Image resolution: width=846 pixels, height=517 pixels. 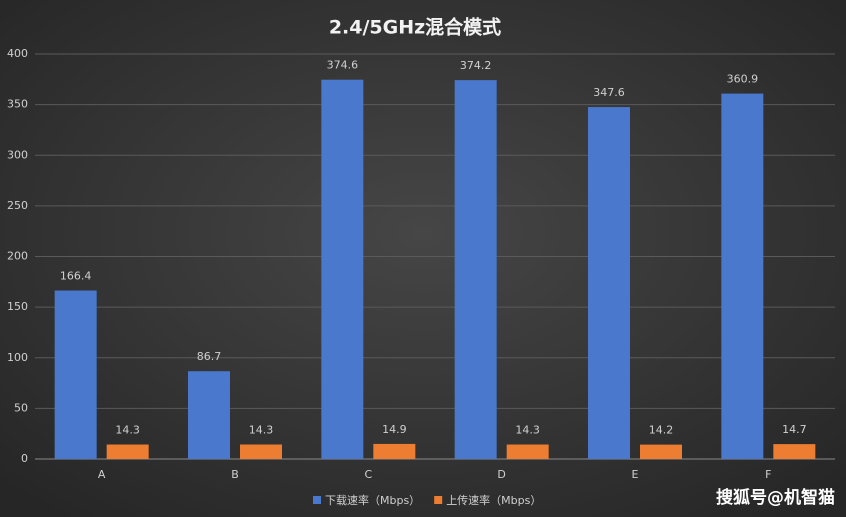 I want to click on x-tick-label: B, so click(x=235, y=474).